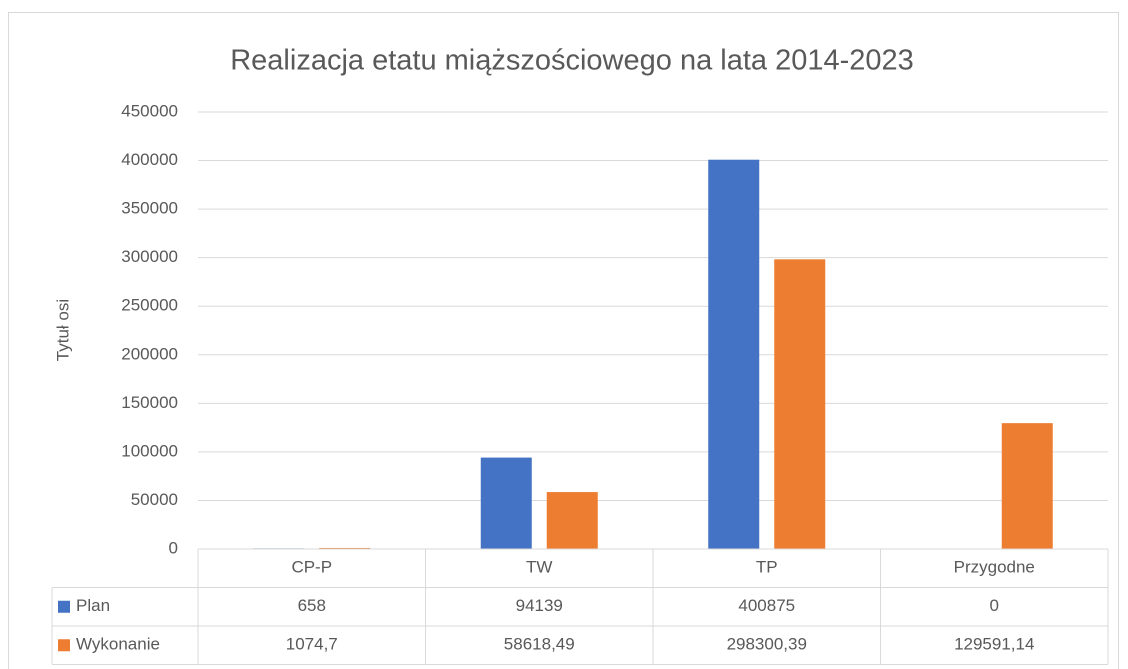  Describe the element at coordinates (149, 208) in the screenshot. I see `y-tick-label: 350000` at that location.